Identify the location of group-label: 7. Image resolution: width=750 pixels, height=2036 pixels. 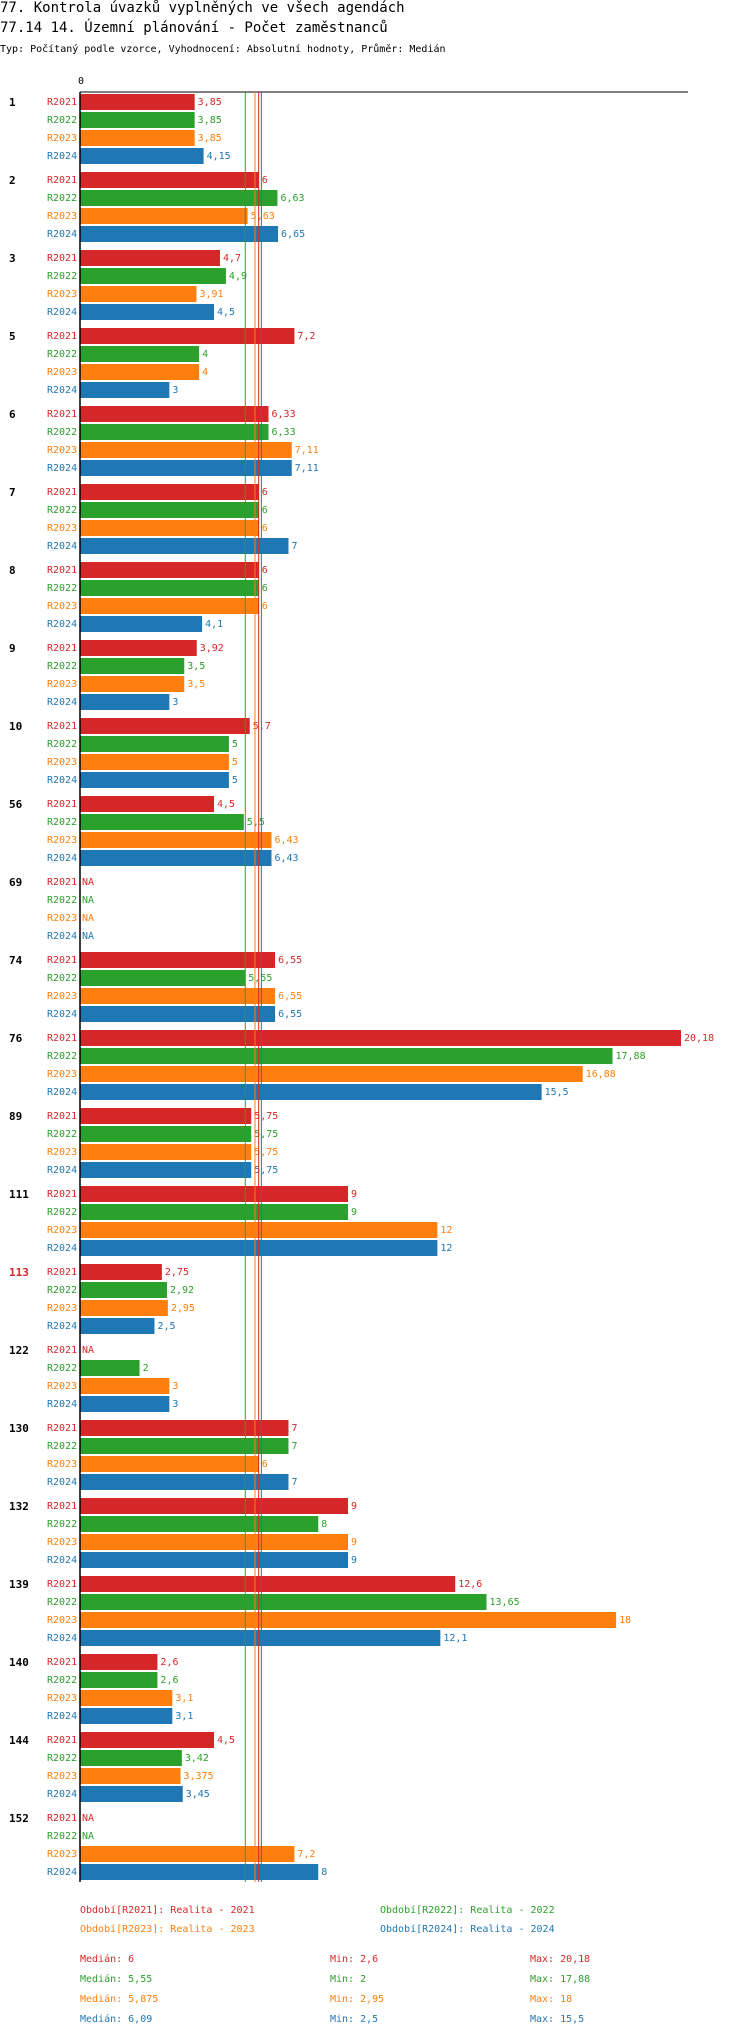
(12, 492).